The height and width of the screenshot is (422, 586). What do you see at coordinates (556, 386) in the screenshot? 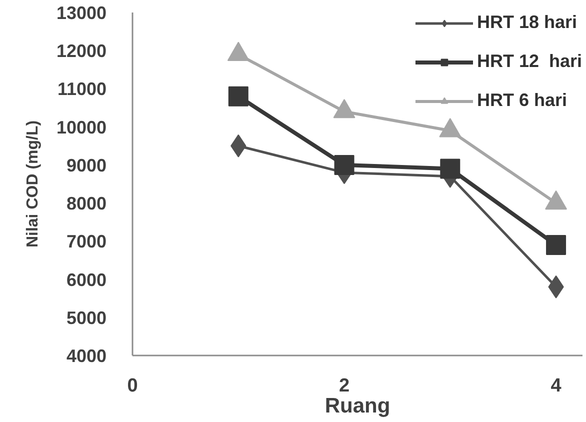
I see `x-tick-label: 4` at bounding box center [556, 386].